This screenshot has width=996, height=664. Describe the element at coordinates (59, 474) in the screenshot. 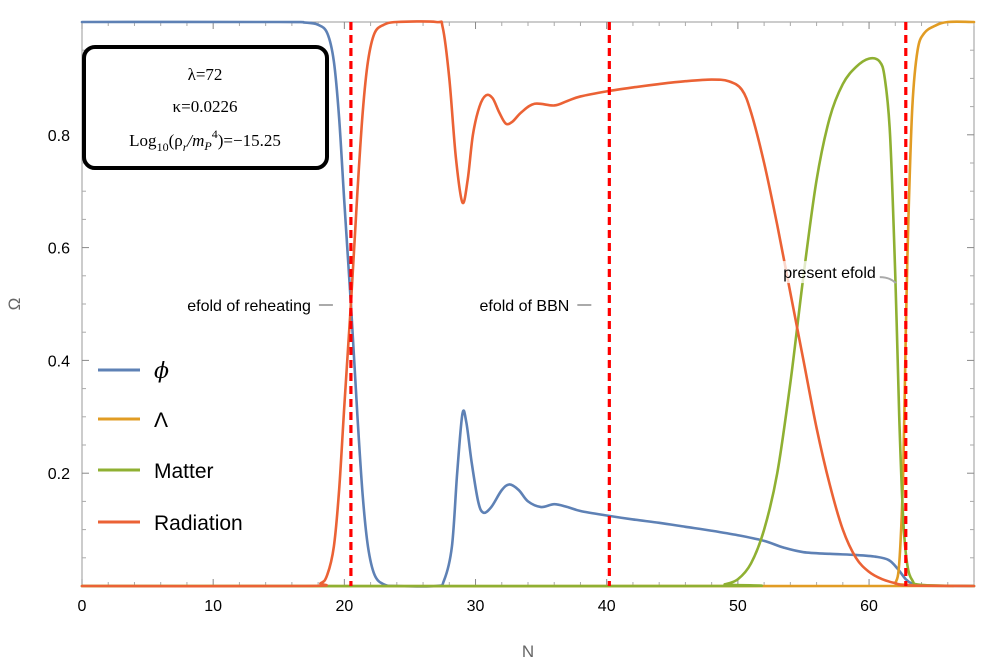

I see `y-tick-label: 0.2` at that location.